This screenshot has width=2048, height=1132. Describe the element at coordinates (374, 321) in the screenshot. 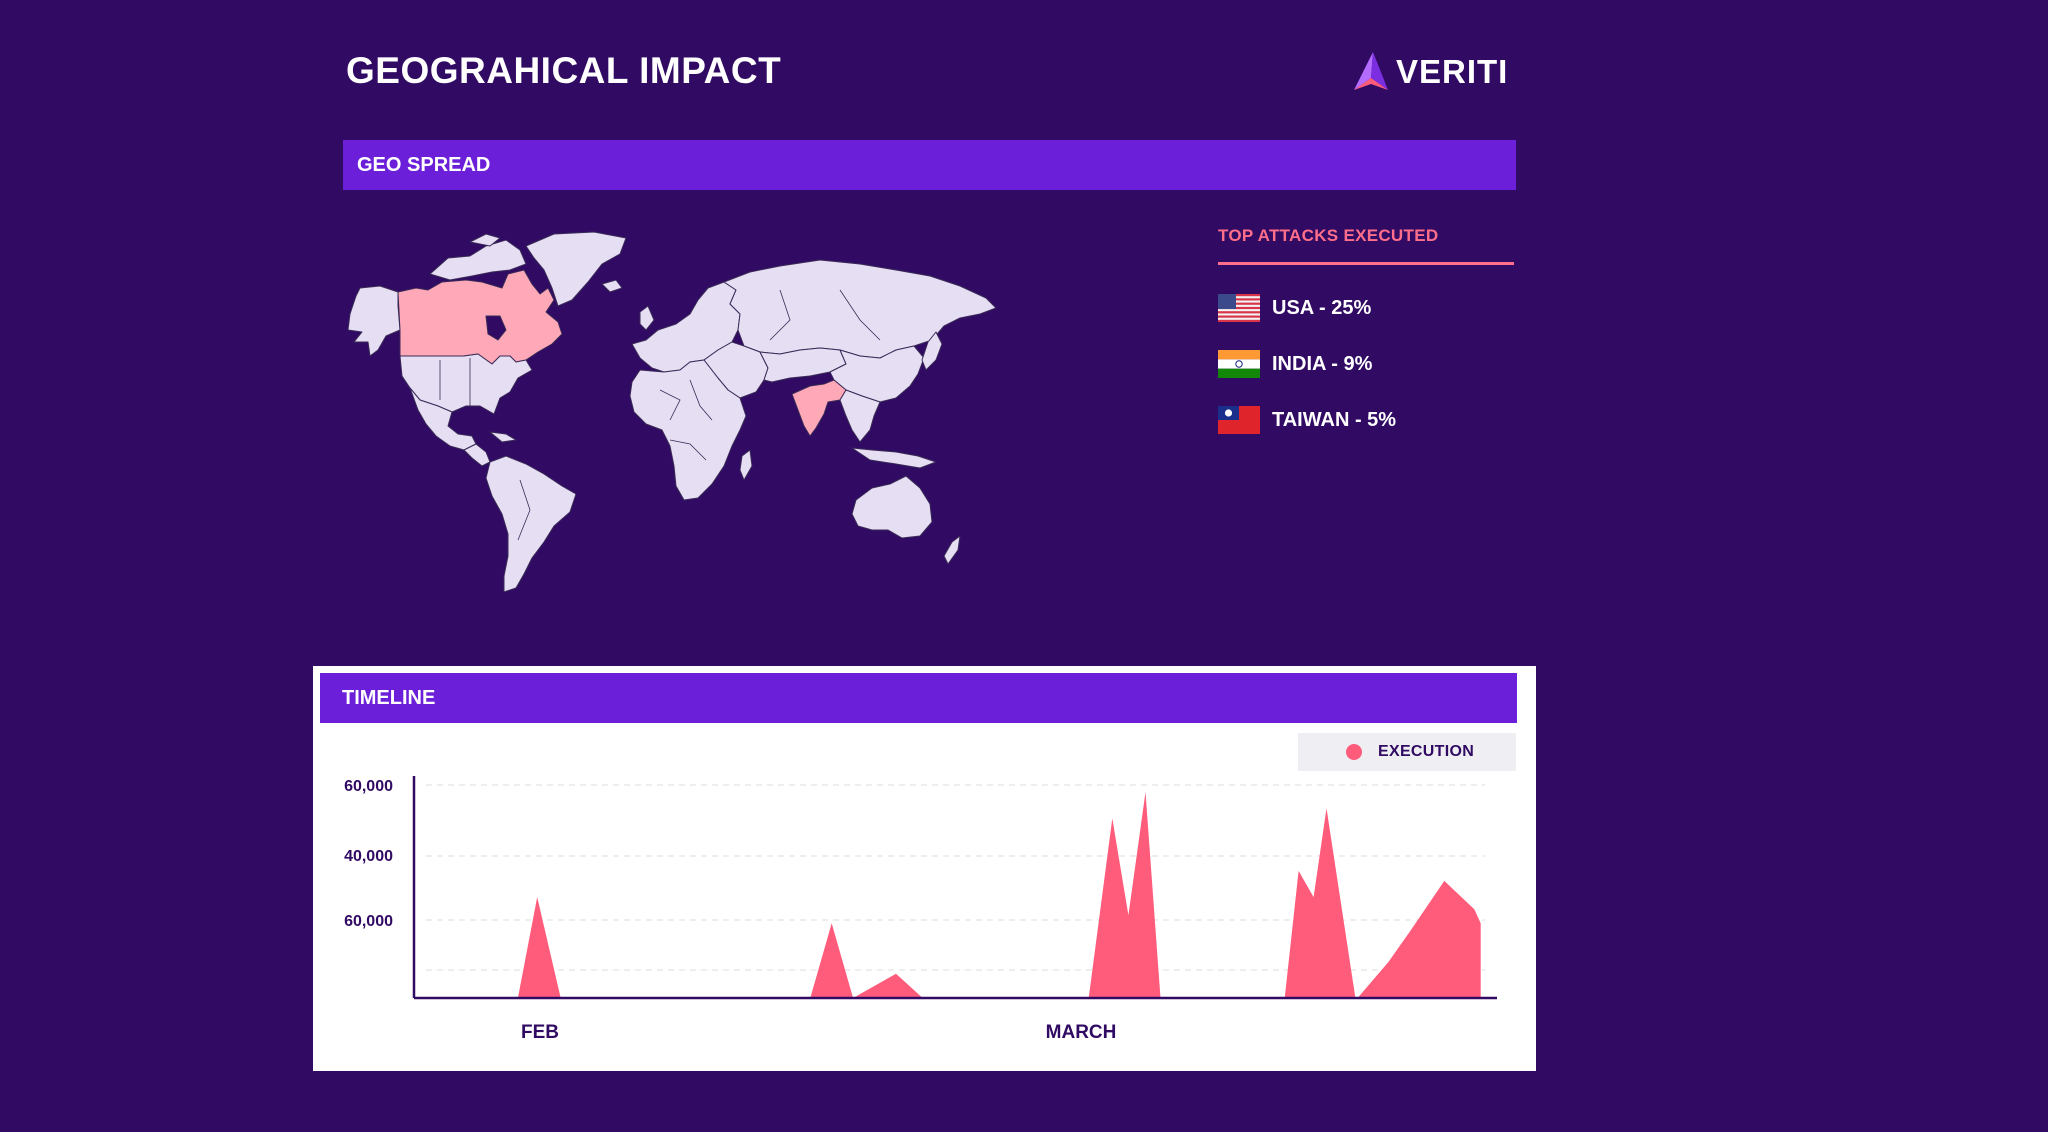

I see `alaska-region` at that location.